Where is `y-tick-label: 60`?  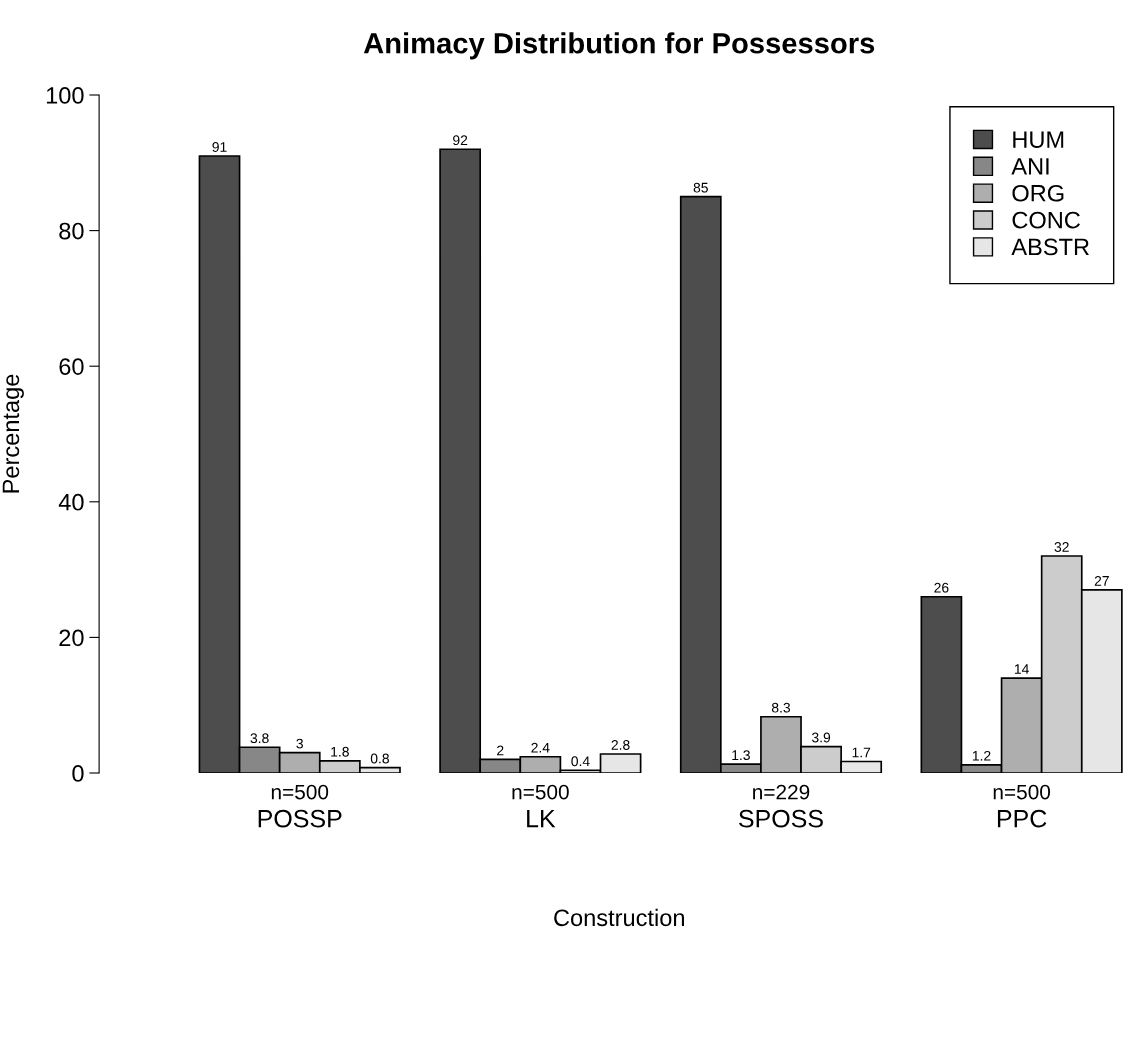 y-tick-label: 60 is located at coordinates (71, 366).